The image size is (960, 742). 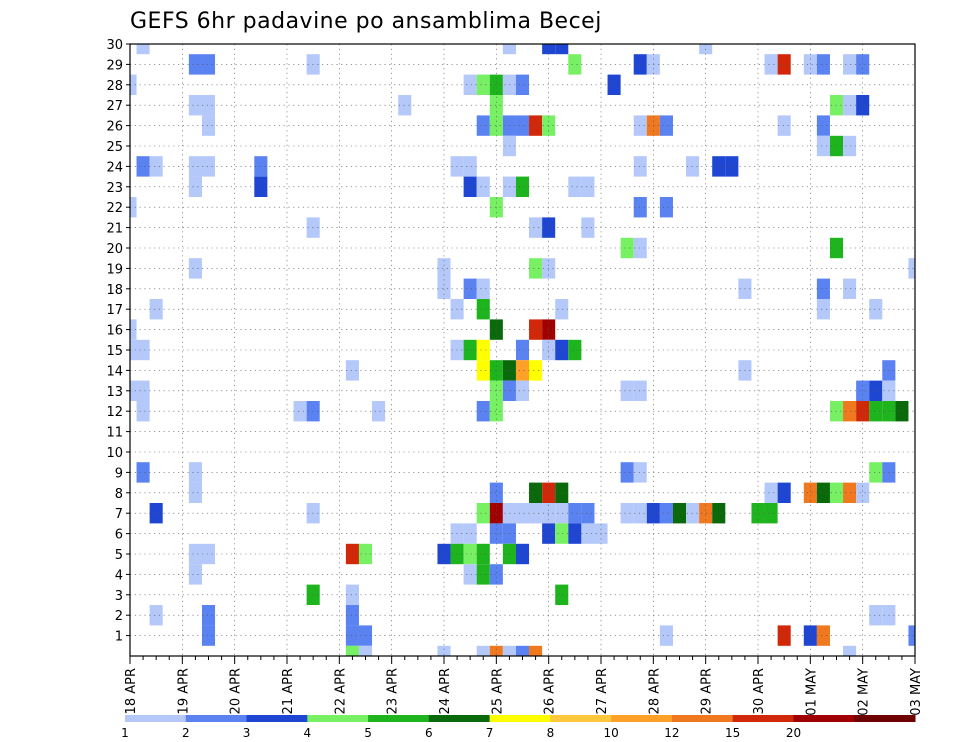 What do you see at coordinates (114, 106) in the screenshot?
I see `y-tick-label: 27` at bounding box center [114, 106].